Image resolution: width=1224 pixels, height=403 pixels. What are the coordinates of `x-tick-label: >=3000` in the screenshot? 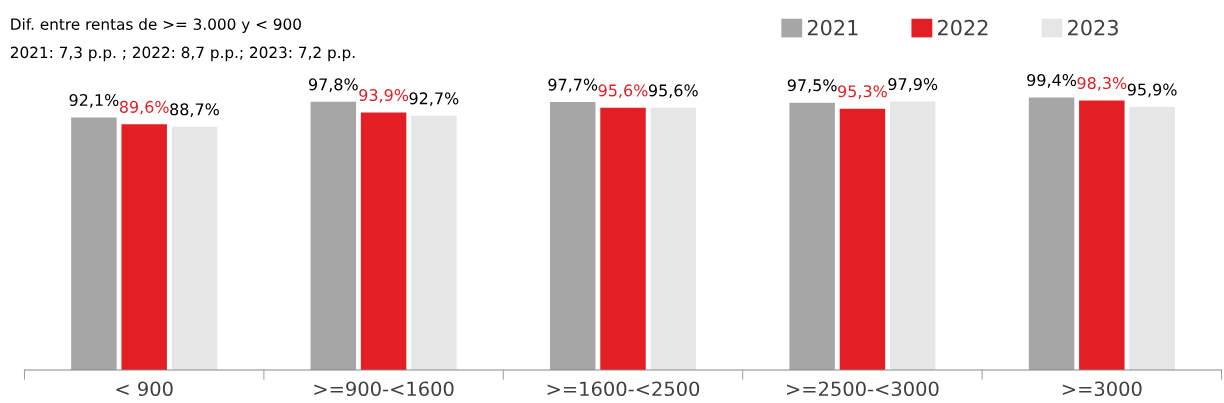 It's located at (1102, 389).